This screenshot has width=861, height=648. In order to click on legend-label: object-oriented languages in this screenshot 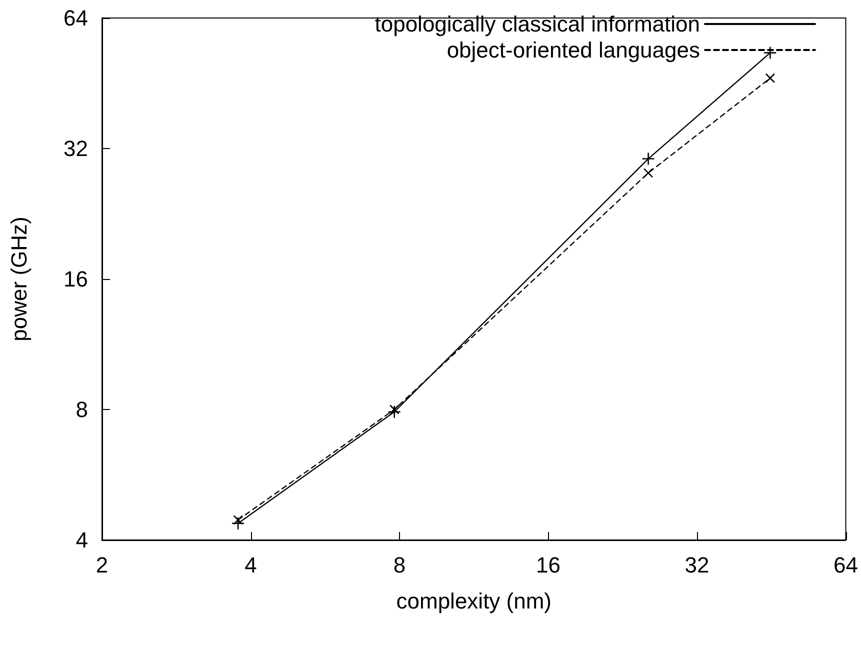, I will do `click(573, 50)`.